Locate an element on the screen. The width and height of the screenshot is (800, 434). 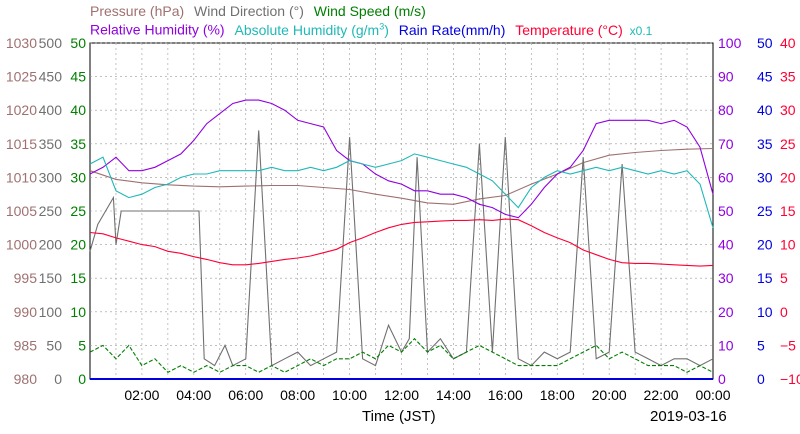
temperature-tick-label: 15 is located at coordinates (788, 211).